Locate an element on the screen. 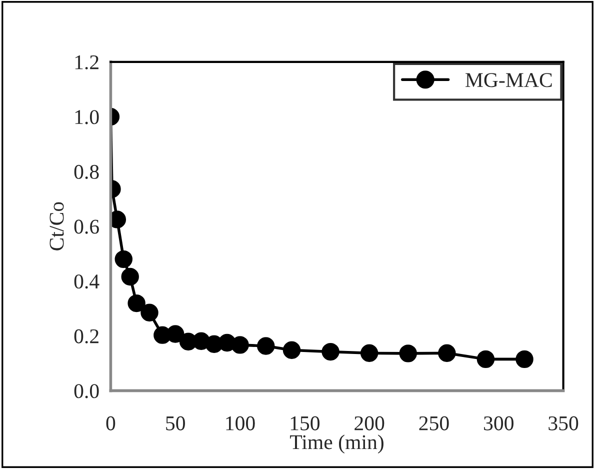 The width and height of the screenshot is (595, 469). x-axis-title: Time (min) is located at coordinates (337, 444).